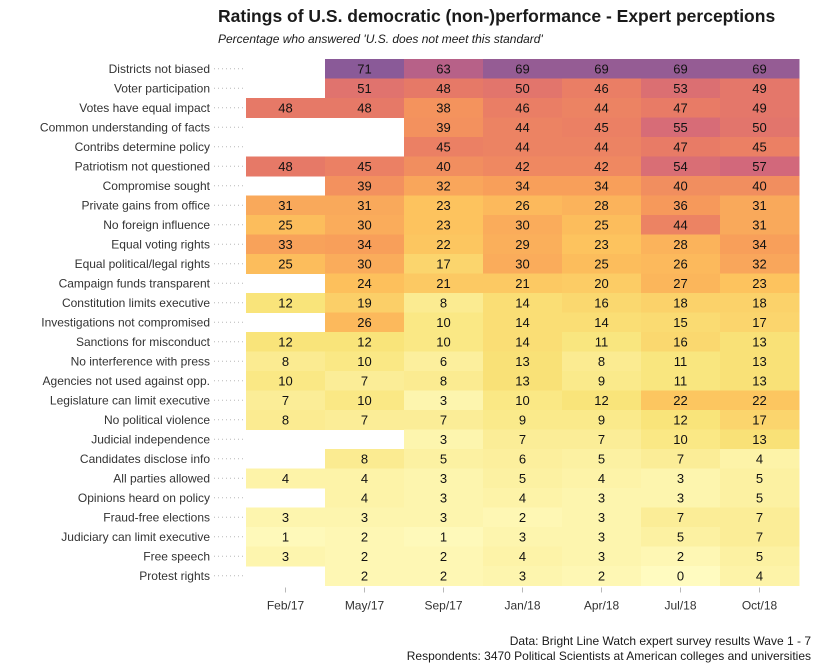 Image resolution: width=835 pixels, height=672 pixels. What do you see at coordinates (365, 606) in the screenshot?
I see `x-tick-label: May/17` at bounding box center [365, 606].